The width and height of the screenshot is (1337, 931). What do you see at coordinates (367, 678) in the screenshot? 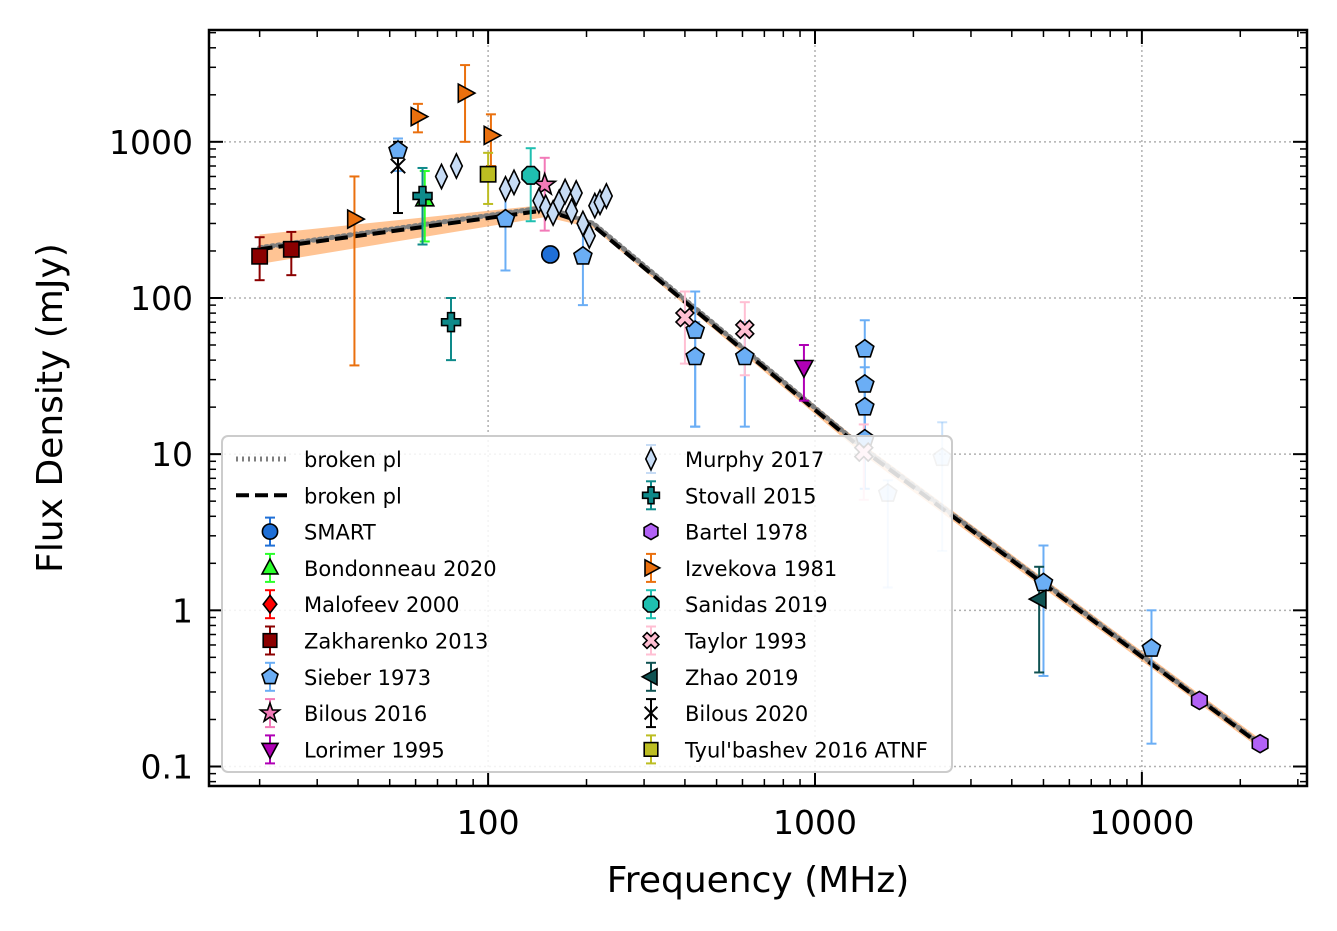
I see `legend-label: Sieber 1973` at bounding box center [367, 678].